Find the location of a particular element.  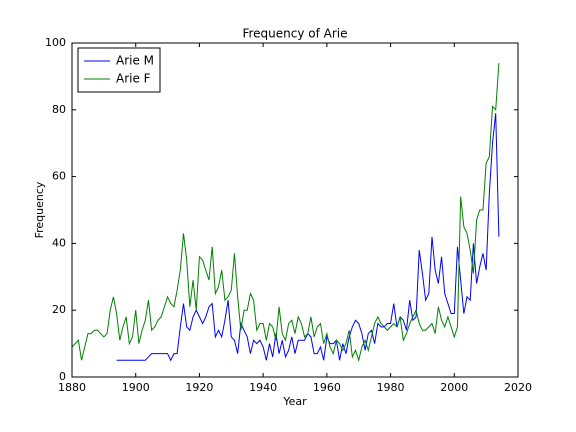

legend-label: Arie F is located at coordinates (133, 79).